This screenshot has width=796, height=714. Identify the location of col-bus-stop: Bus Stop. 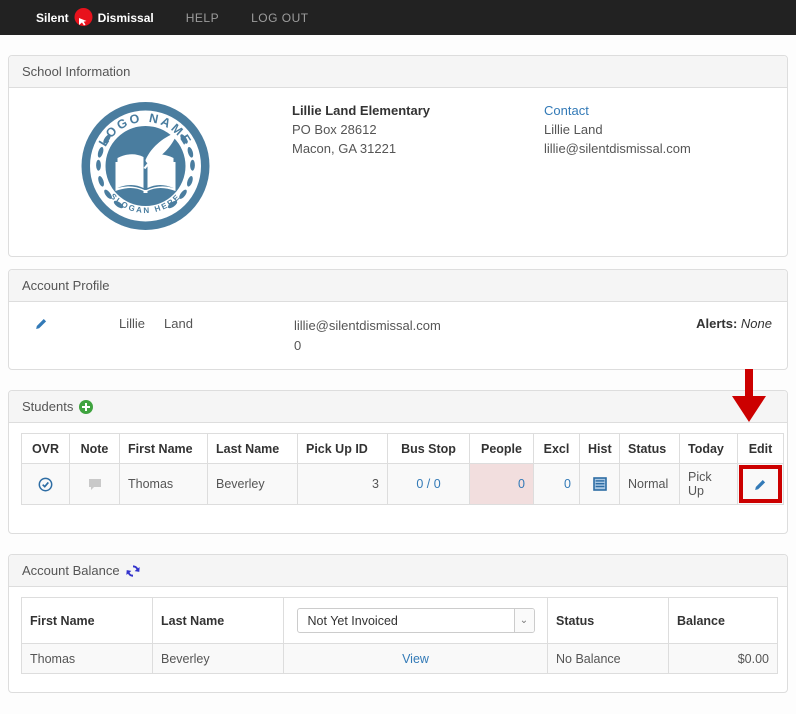
(428, 448).